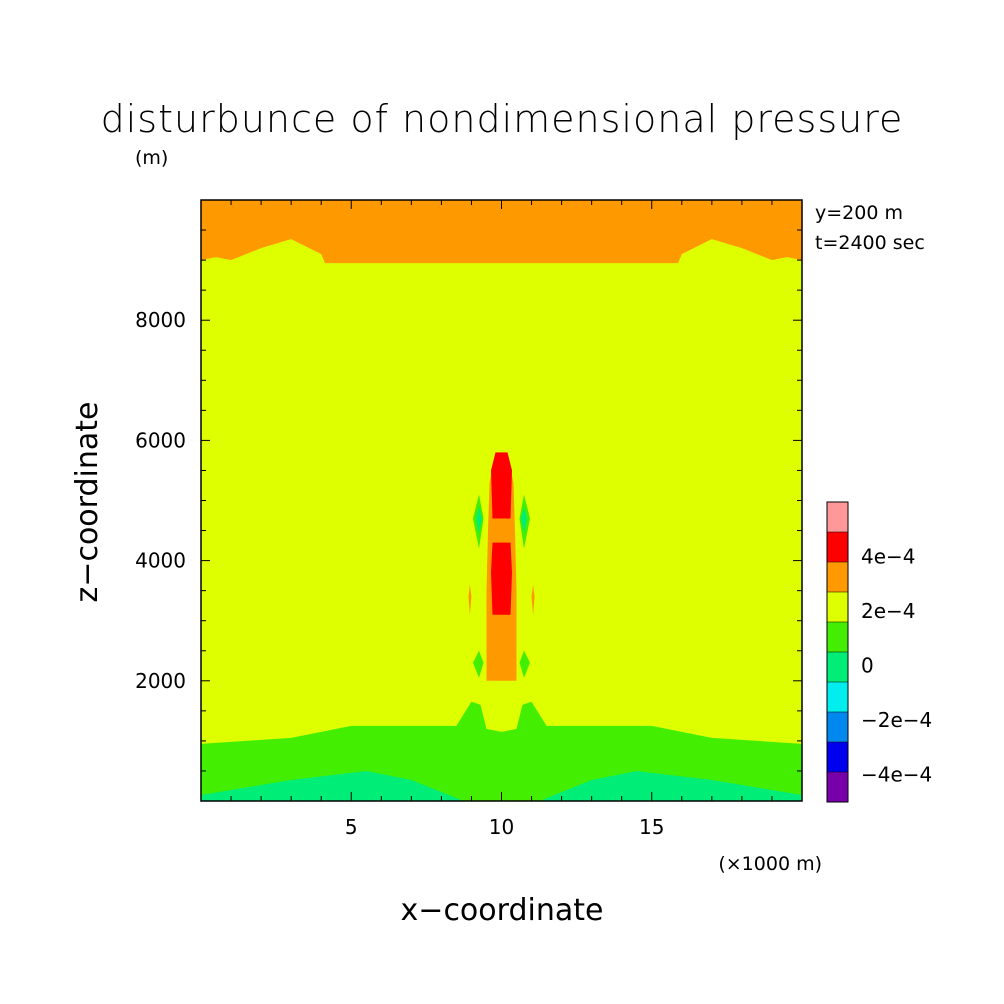 The width and height of the screenshot is (1004, 1004). I want to click on y-tick-label: 2000, so click(160, 681).